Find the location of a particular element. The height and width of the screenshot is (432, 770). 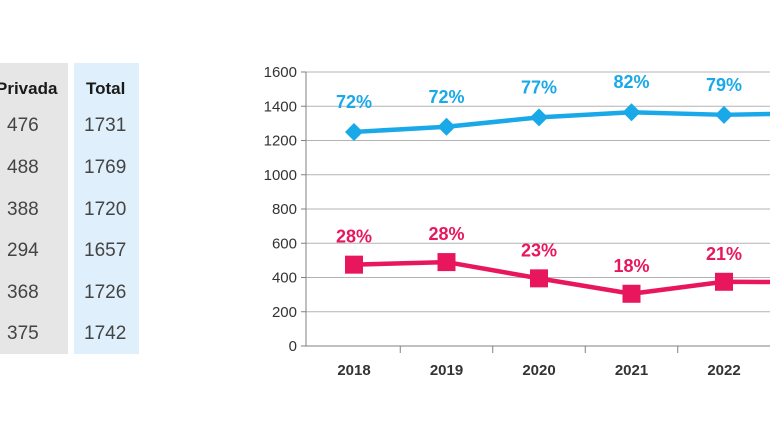

y-tick-label: 200 is located at coordinates (284, 312).